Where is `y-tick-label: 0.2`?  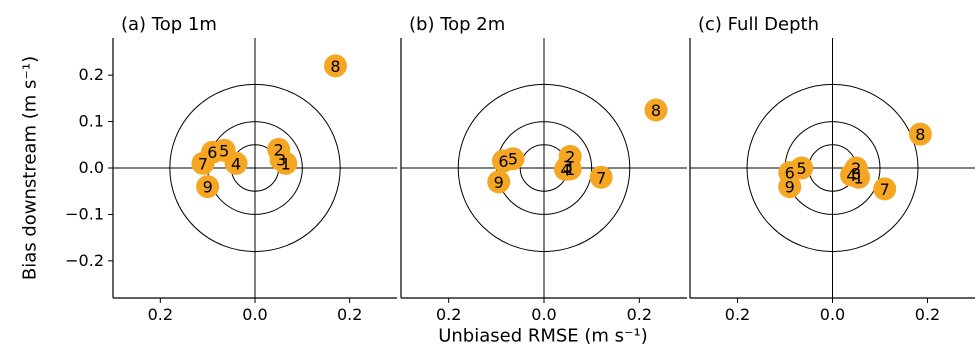 y-tick-label: 0.2 is located at coordinates (91, 74).